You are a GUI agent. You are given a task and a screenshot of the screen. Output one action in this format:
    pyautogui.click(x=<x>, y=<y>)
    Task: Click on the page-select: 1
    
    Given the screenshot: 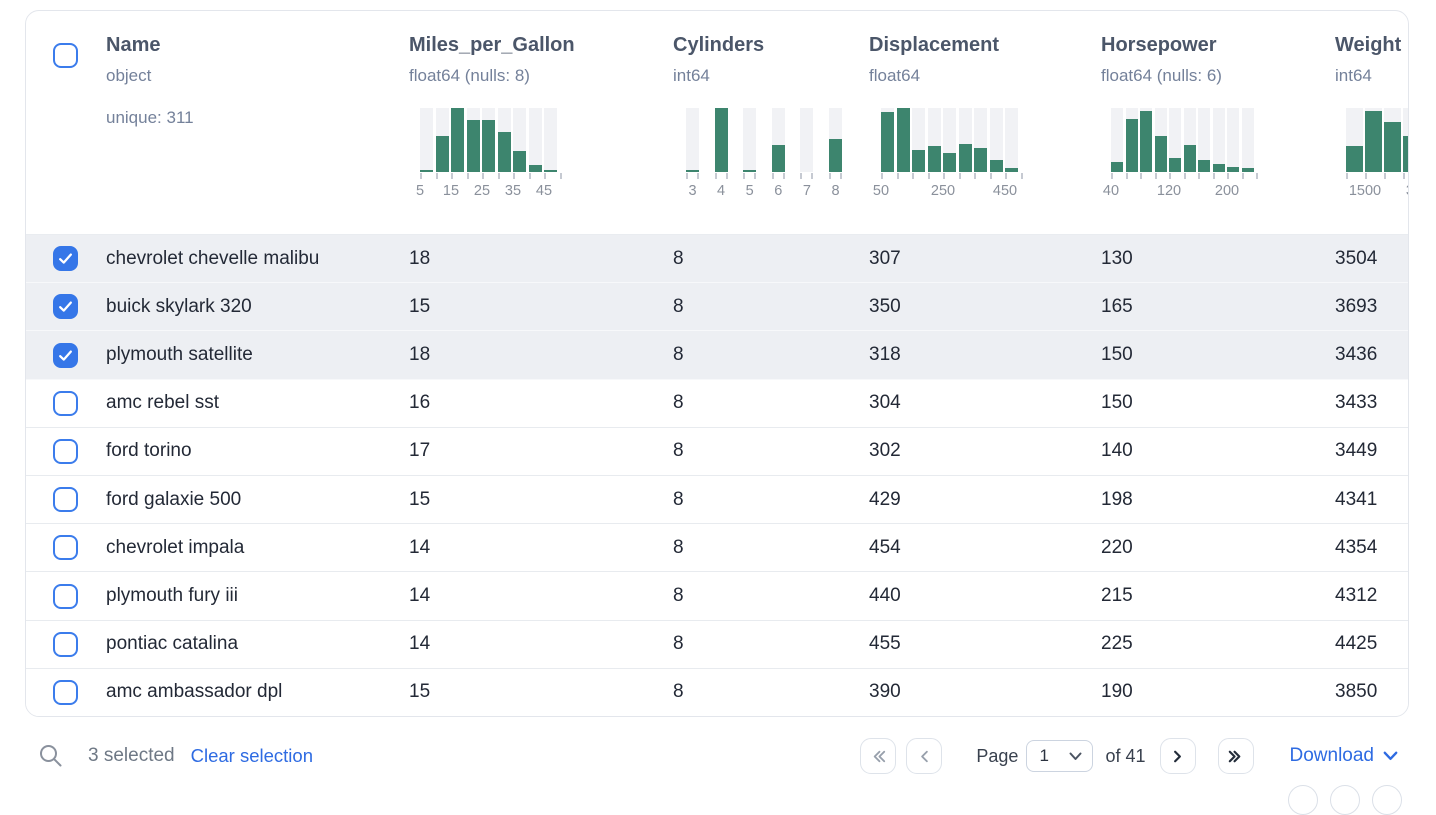 What is the action you would take?
    pyautogui.click(x=1060, y=756)
    